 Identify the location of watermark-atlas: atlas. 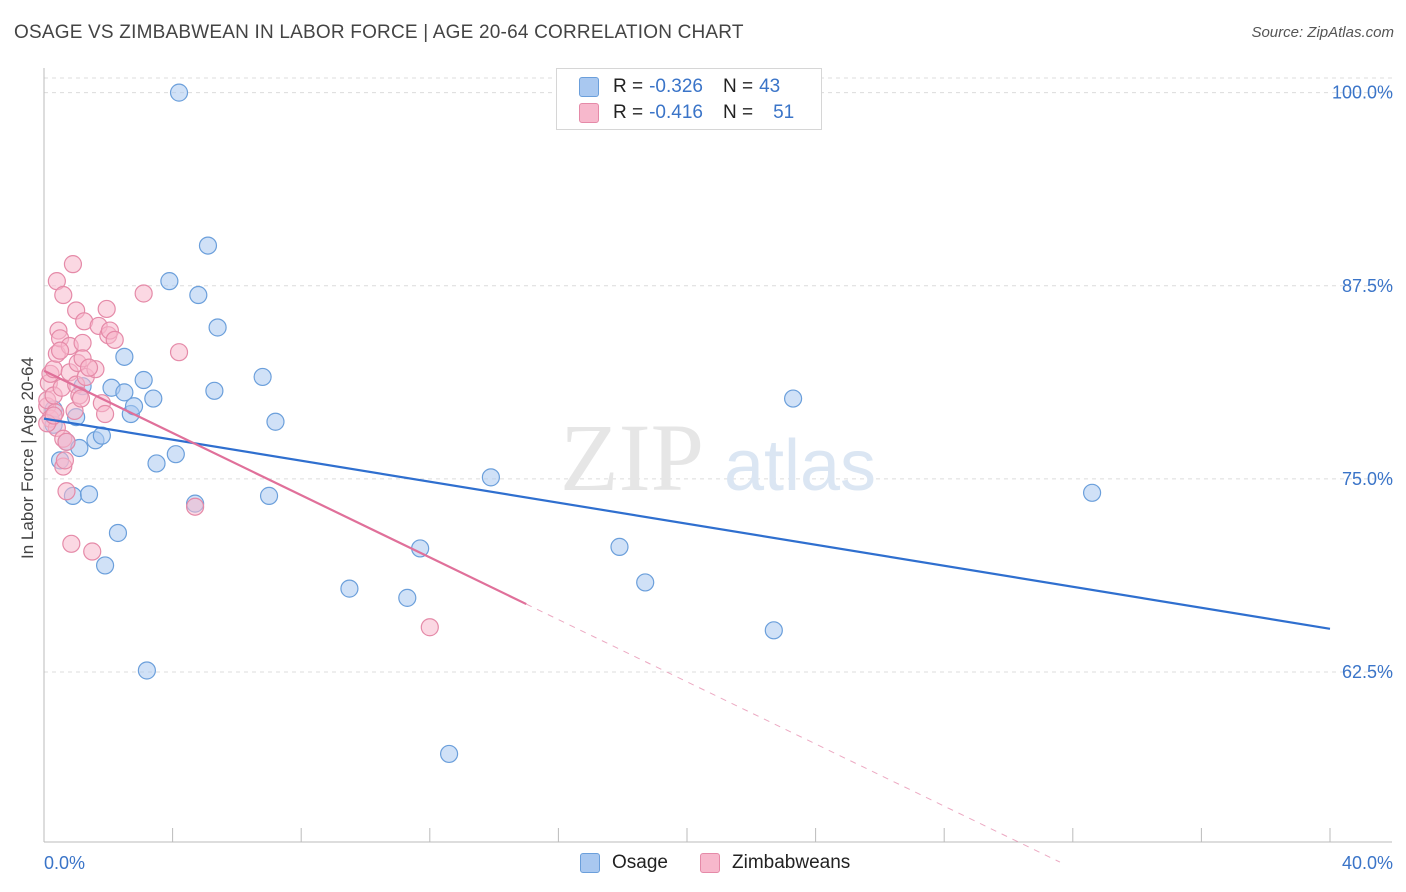
(800, 466).